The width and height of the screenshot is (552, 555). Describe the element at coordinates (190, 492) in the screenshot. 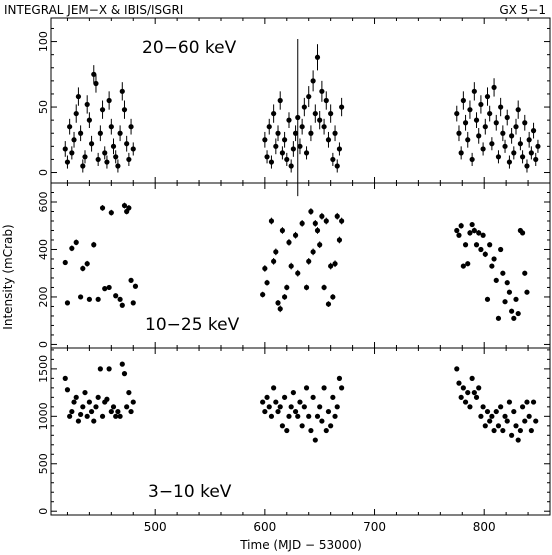

I see `energy-band-label: 3−10 keV` at that location.